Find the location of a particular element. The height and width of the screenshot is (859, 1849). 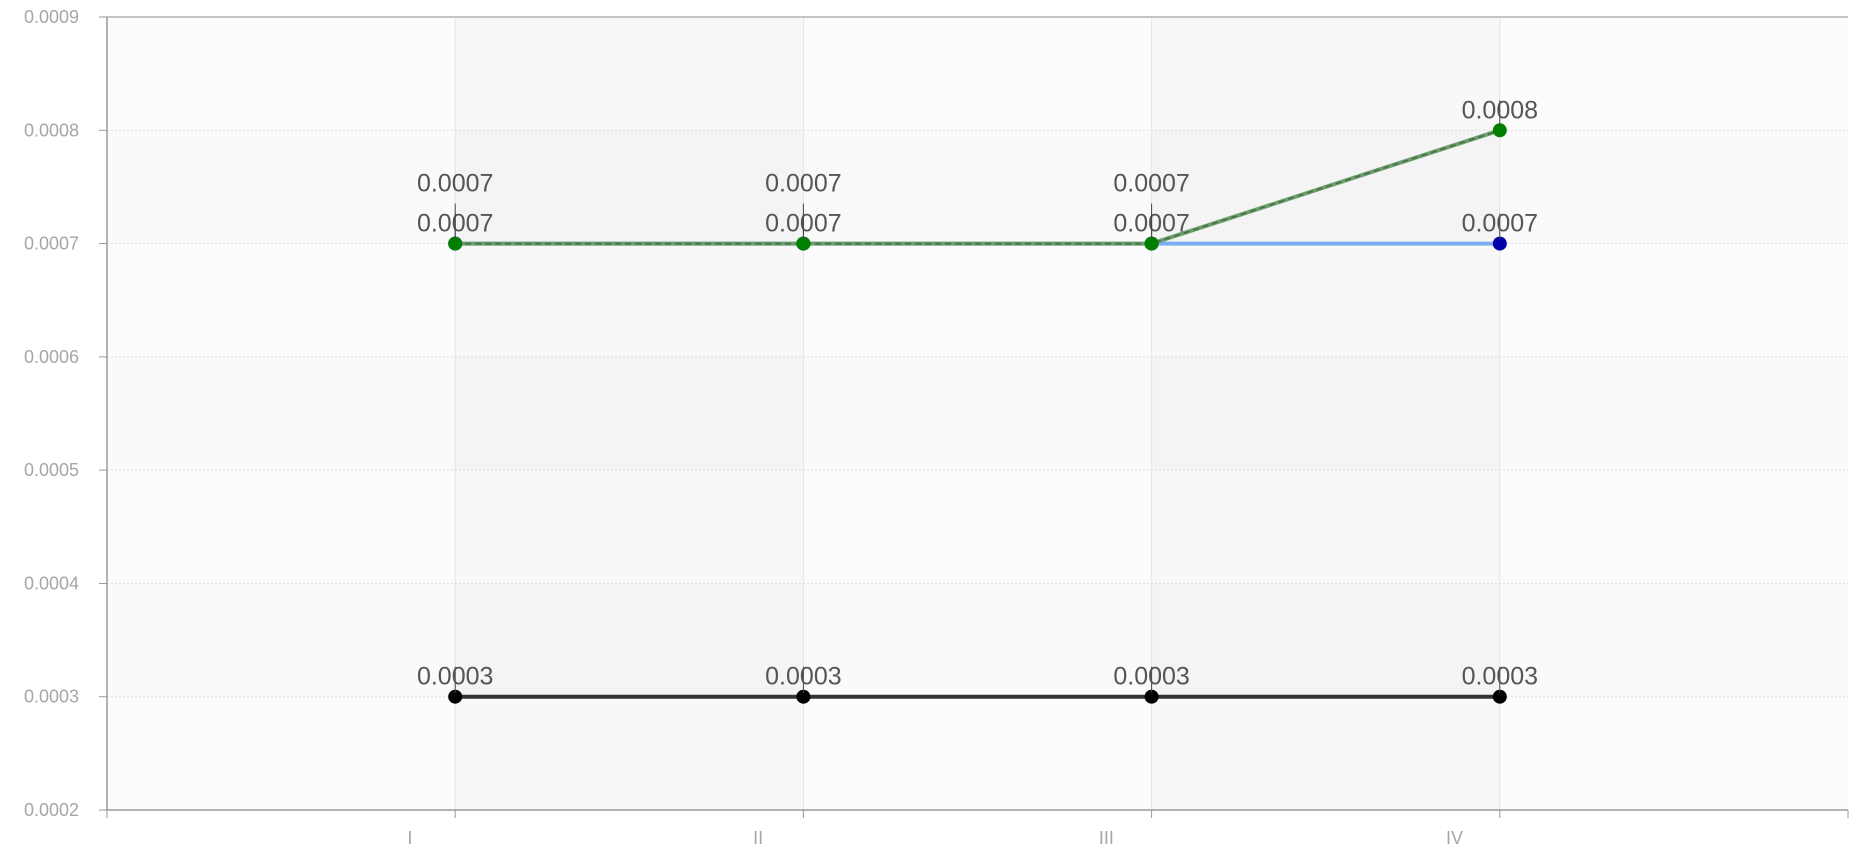

y-tick-label: 0.0009 is located at coordinates (51, 17).